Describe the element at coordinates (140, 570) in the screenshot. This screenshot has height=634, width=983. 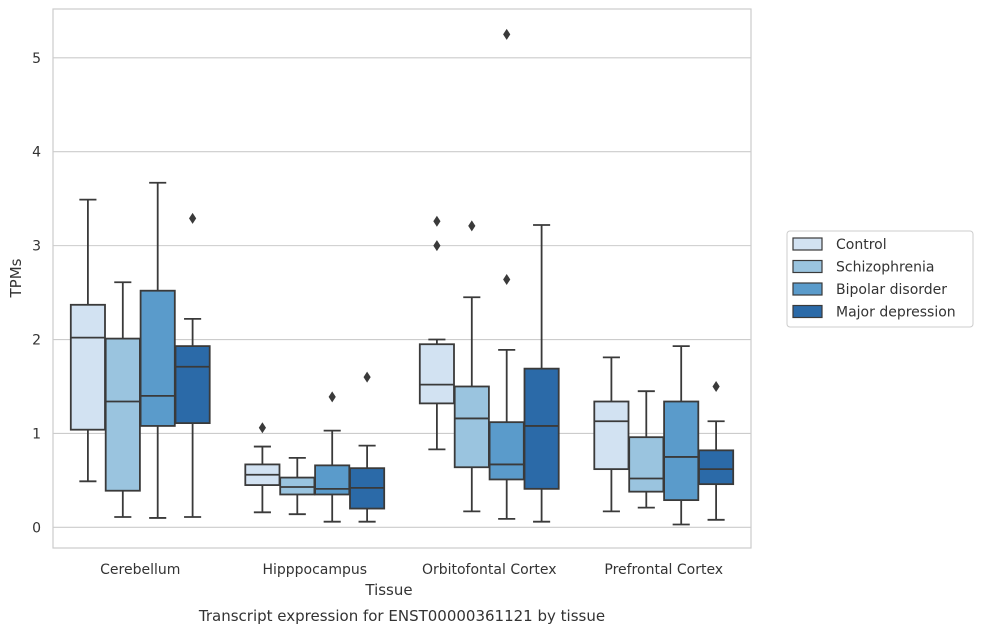
I see `x-tick-label: Cerebellum` at that location.